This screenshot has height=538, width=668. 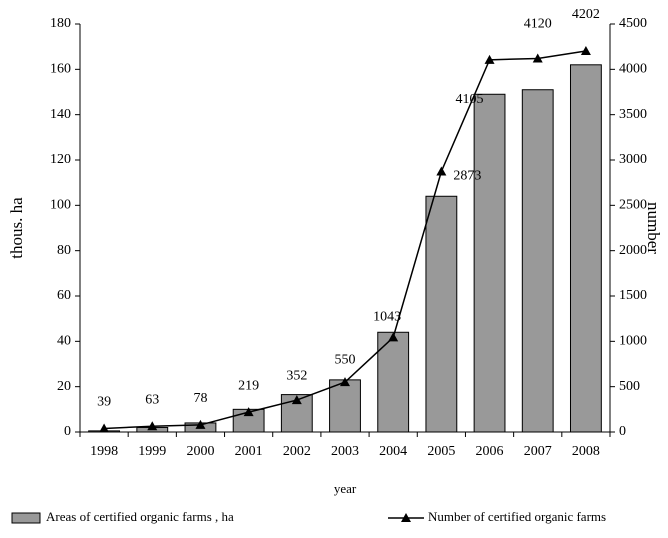 I want to click on y2-tick-label: 500, so click(x=629, y=386).